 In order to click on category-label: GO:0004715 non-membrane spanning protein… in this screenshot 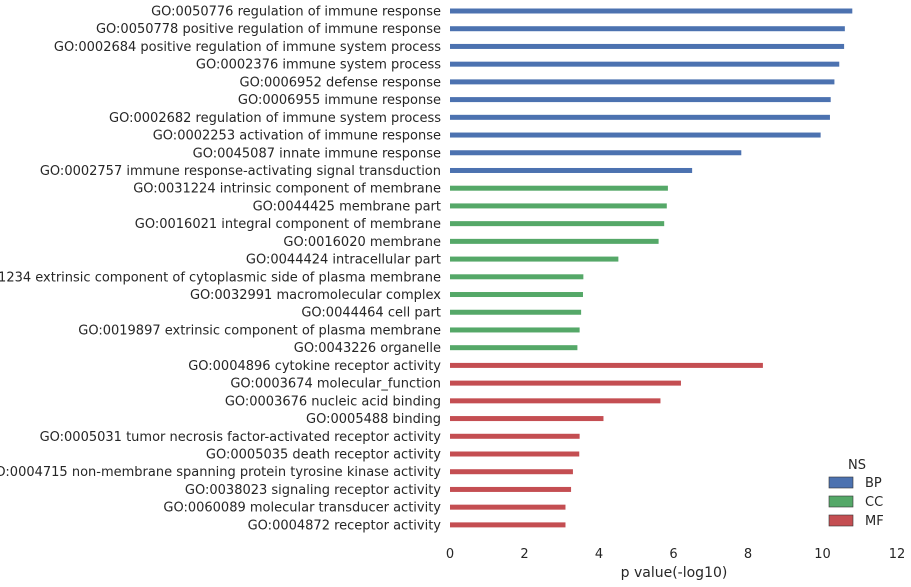, I will do `click(220, 472)`.